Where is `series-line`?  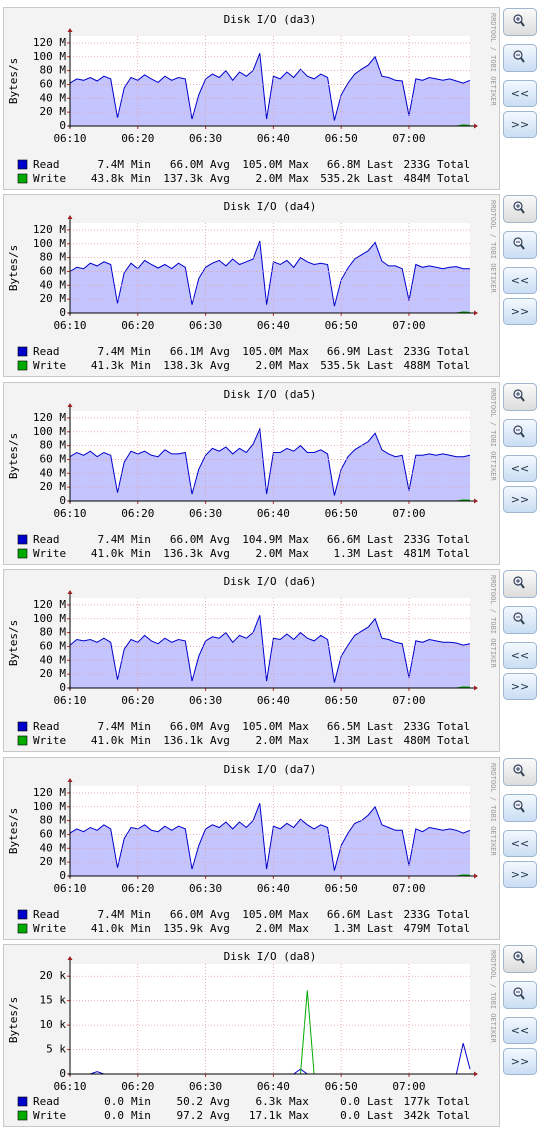 series-line is located at coordinates (270, 649).